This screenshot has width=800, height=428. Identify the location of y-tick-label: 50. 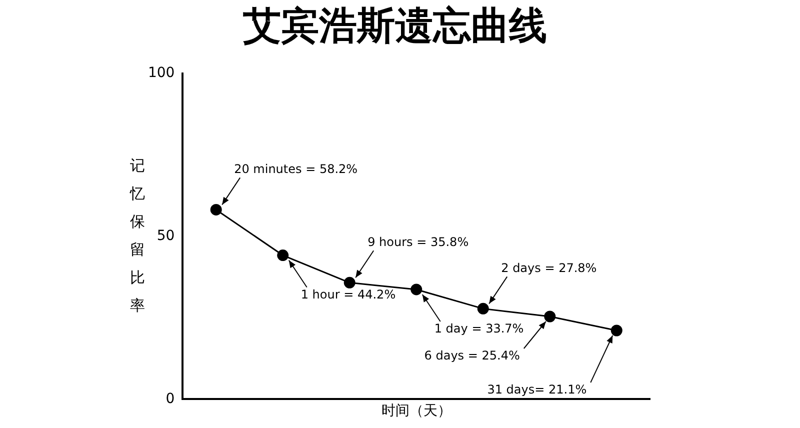
(165, 236).